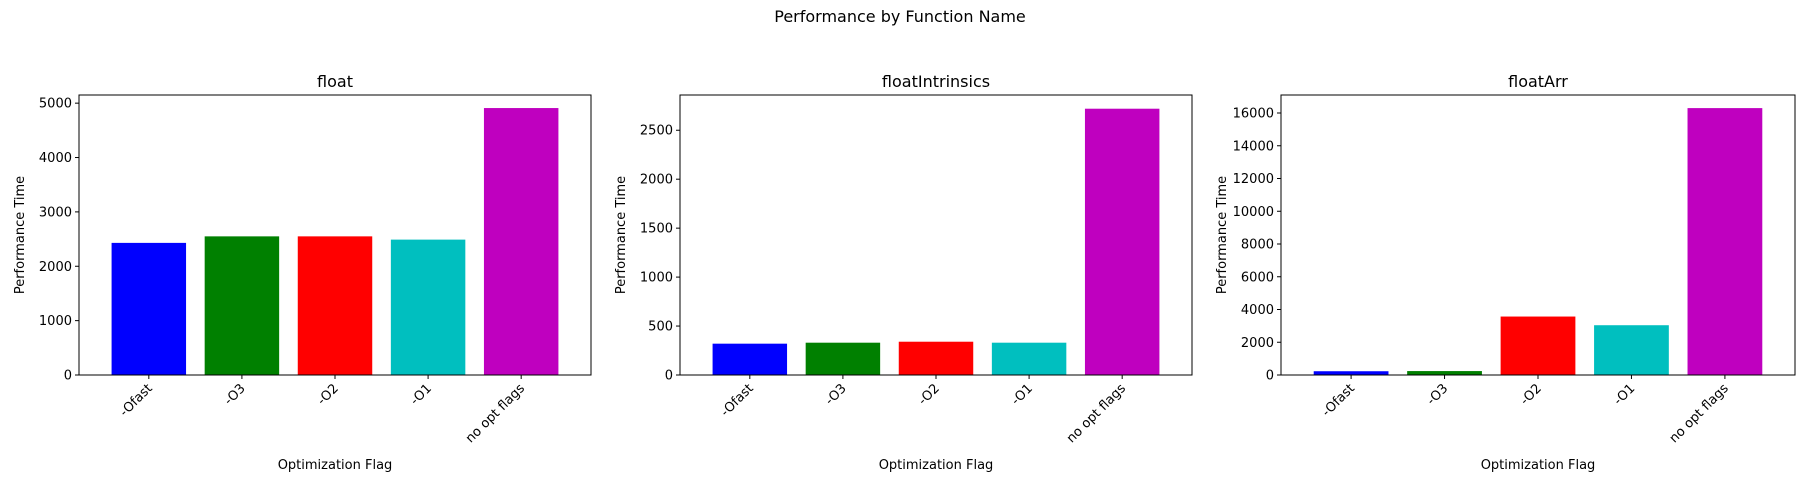 The width and height of the screenshot is (1800, 500). Describe the element at coordinates (1253, 212) in the screenshot. I see `y-tick-label: 10000` at that location.